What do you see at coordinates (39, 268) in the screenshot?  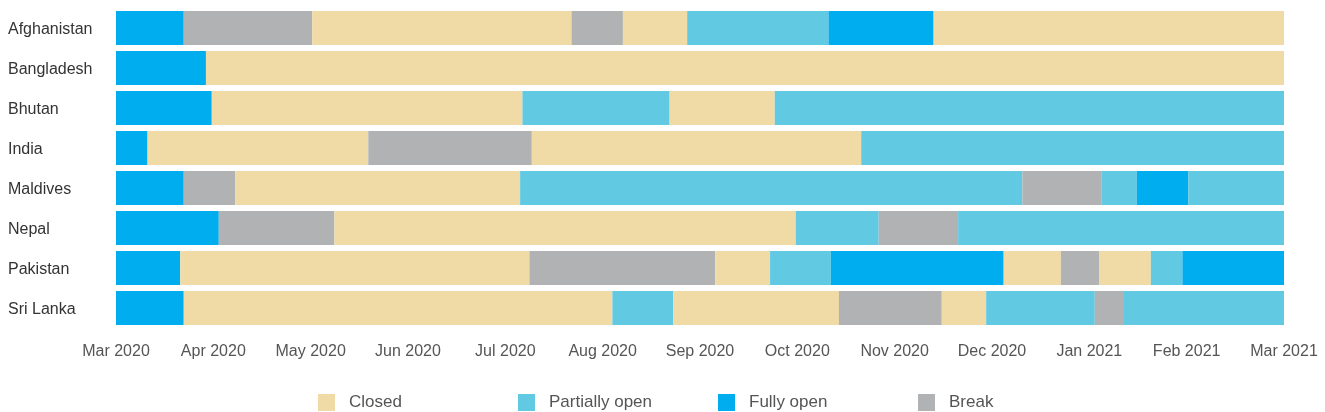 I see `y-tick-label: Pakistan` at bounding box center [39, 268].